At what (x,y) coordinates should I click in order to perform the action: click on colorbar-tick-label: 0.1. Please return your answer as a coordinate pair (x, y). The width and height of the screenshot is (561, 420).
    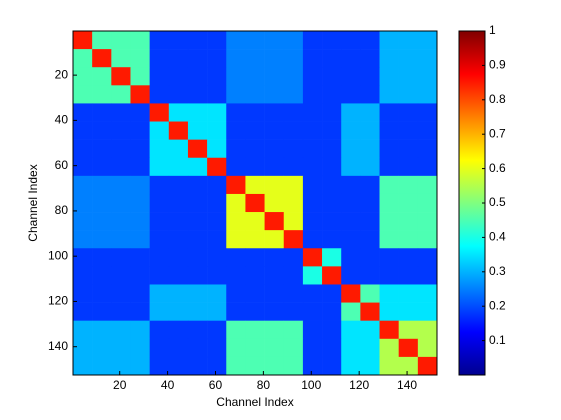
    Looking at the image, I should click on (497, 340).